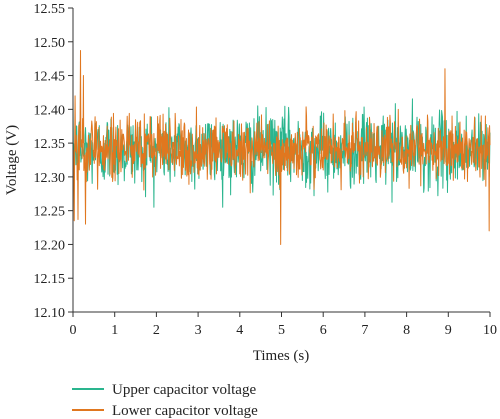 Image resolution: width=500 pixels, height=419 pixels. What do you see at coordinates (406, 330) in the screenshot?
I see `x-tick-label: 8` at bounding box center [406, 330].